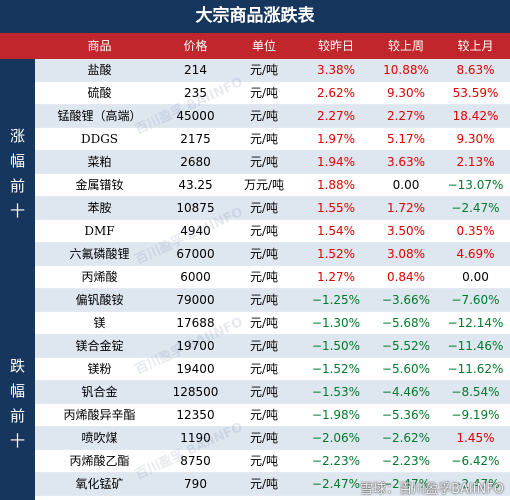 The width and height of the screenshot is (510, 500). Describe the element at coordinates (99, 392) in the screenshot. I see `cell-commodity: 钒合金` at that location.